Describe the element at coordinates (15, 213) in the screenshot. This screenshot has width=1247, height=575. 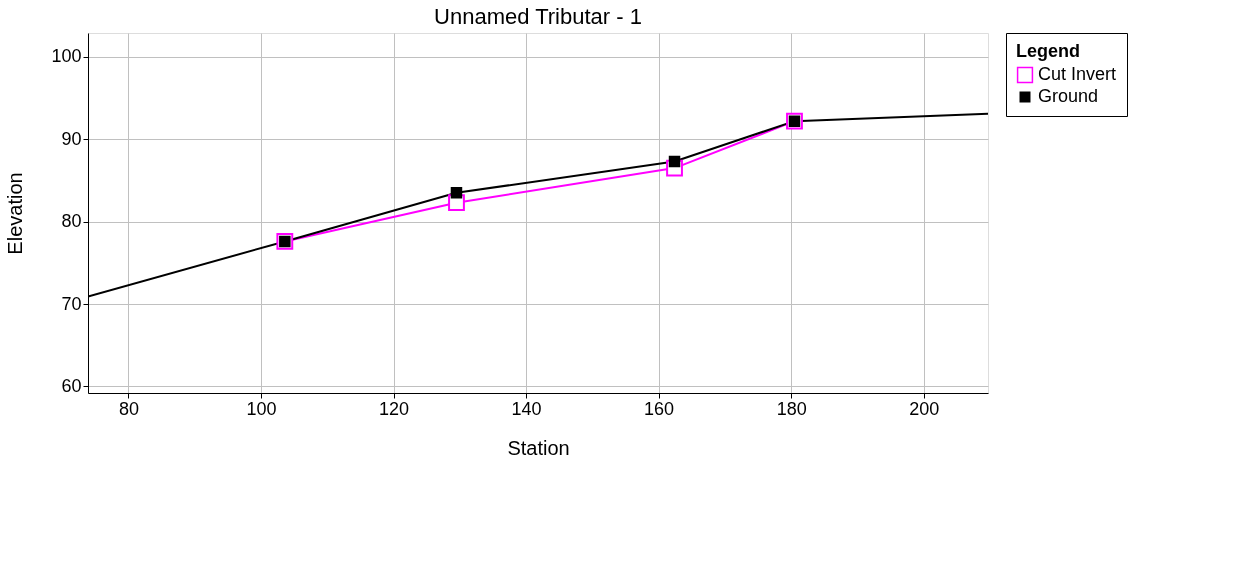
I see `y-axis-title: Elevation` at that location.